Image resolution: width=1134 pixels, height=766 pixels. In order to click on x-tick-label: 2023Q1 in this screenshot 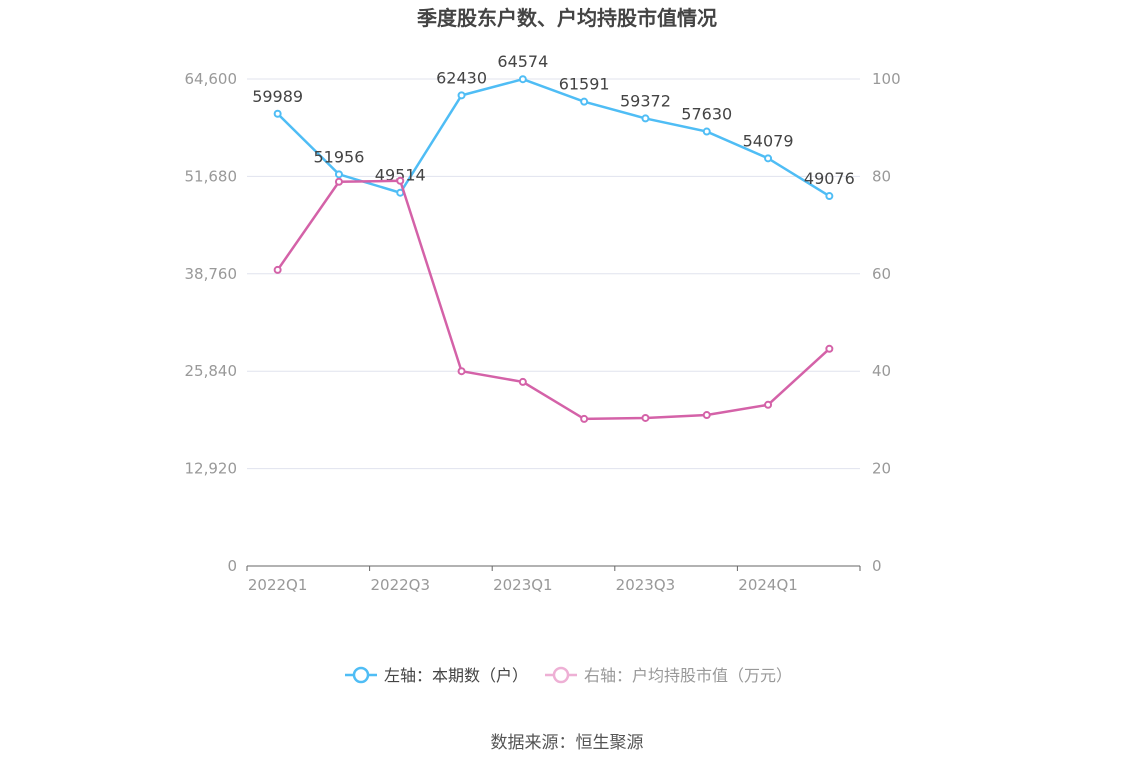, I will do `click(523, 585)`.